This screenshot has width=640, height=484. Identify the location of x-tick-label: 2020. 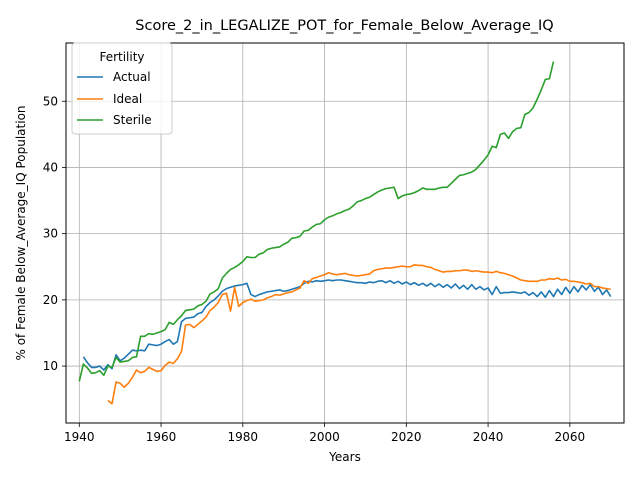
(406, 437).